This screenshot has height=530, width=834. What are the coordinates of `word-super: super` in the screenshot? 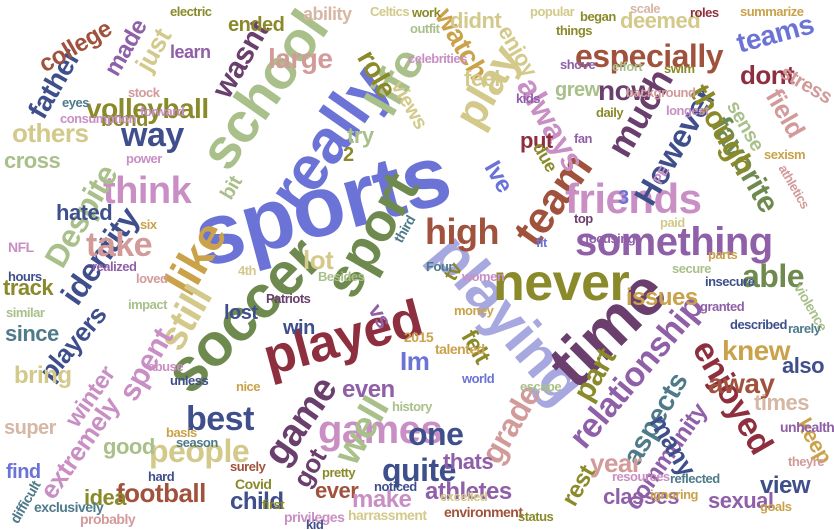 It's located at (30, 428).